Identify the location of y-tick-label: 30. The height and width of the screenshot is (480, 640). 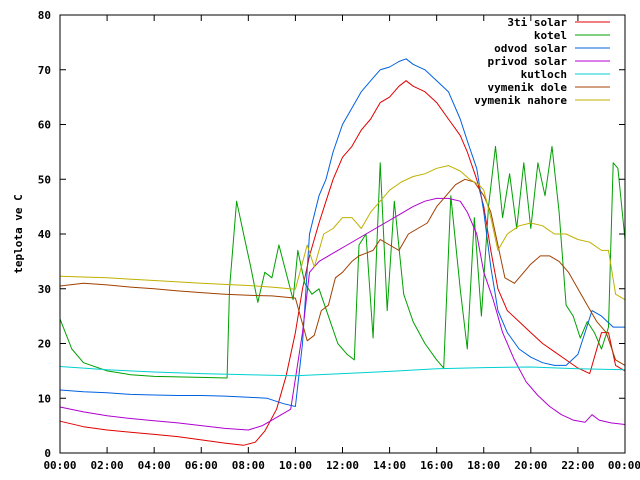
(44, 289).